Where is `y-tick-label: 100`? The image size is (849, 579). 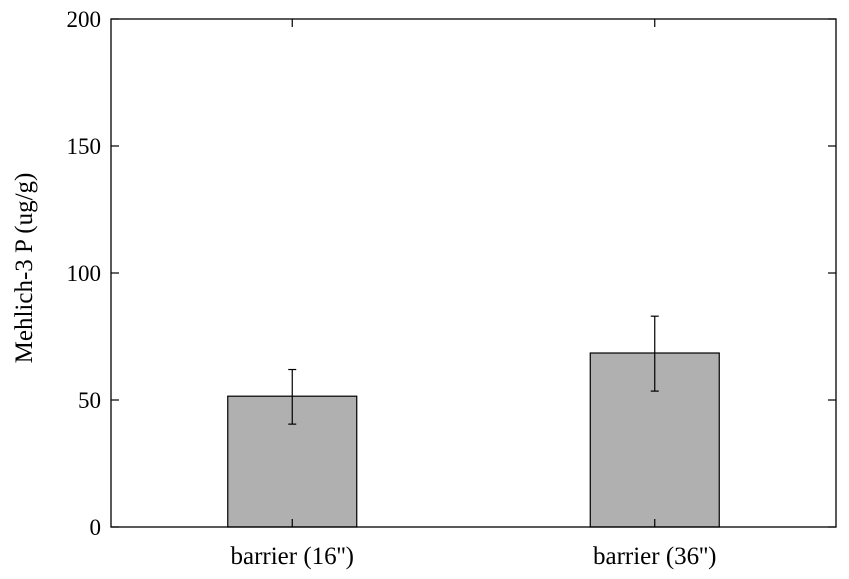 y-tick-label: 100 is located at coordinates (84, 273).